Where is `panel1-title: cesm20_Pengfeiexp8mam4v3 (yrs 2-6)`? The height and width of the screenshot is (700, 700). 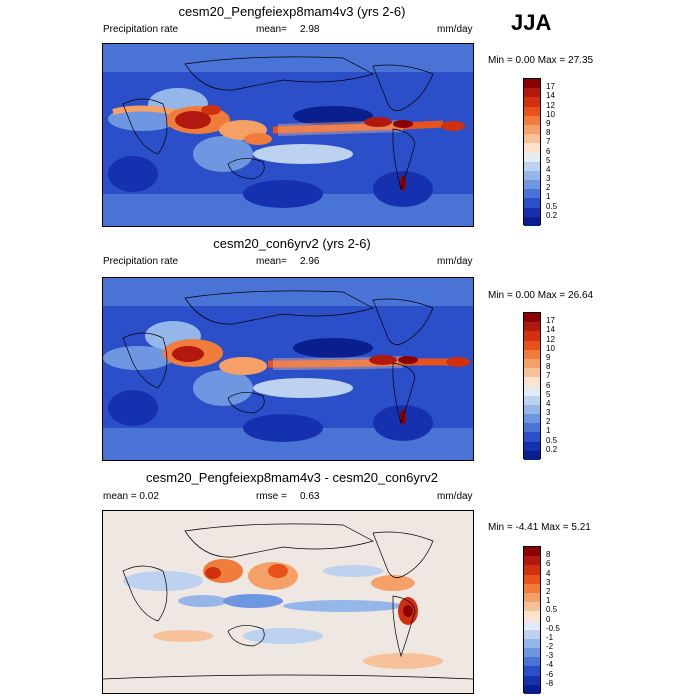 panel1-title: cesm20_Pengfeiexp8mam4v3 (yrs 2-6) is located at coordinates (292, 11).